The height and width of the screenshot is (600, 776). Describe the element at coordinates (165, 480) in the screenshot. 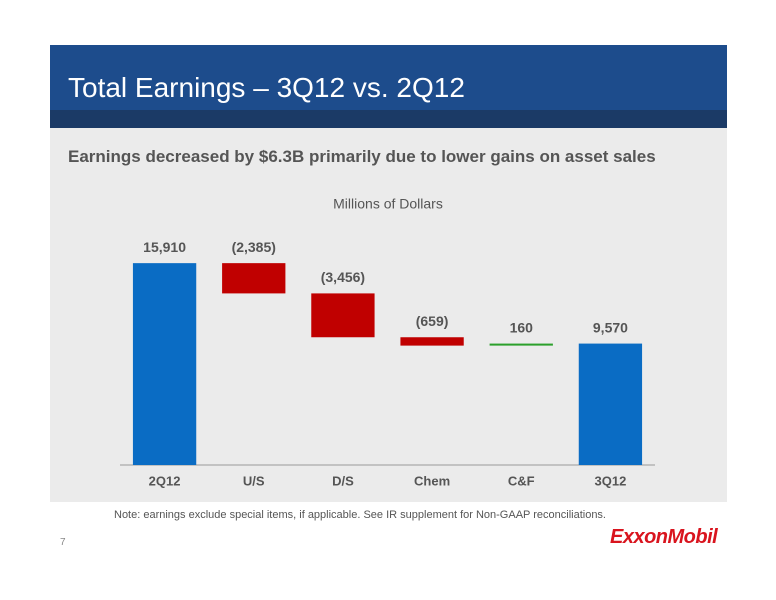

I see `x-tick-label: 2Q12` at that location.